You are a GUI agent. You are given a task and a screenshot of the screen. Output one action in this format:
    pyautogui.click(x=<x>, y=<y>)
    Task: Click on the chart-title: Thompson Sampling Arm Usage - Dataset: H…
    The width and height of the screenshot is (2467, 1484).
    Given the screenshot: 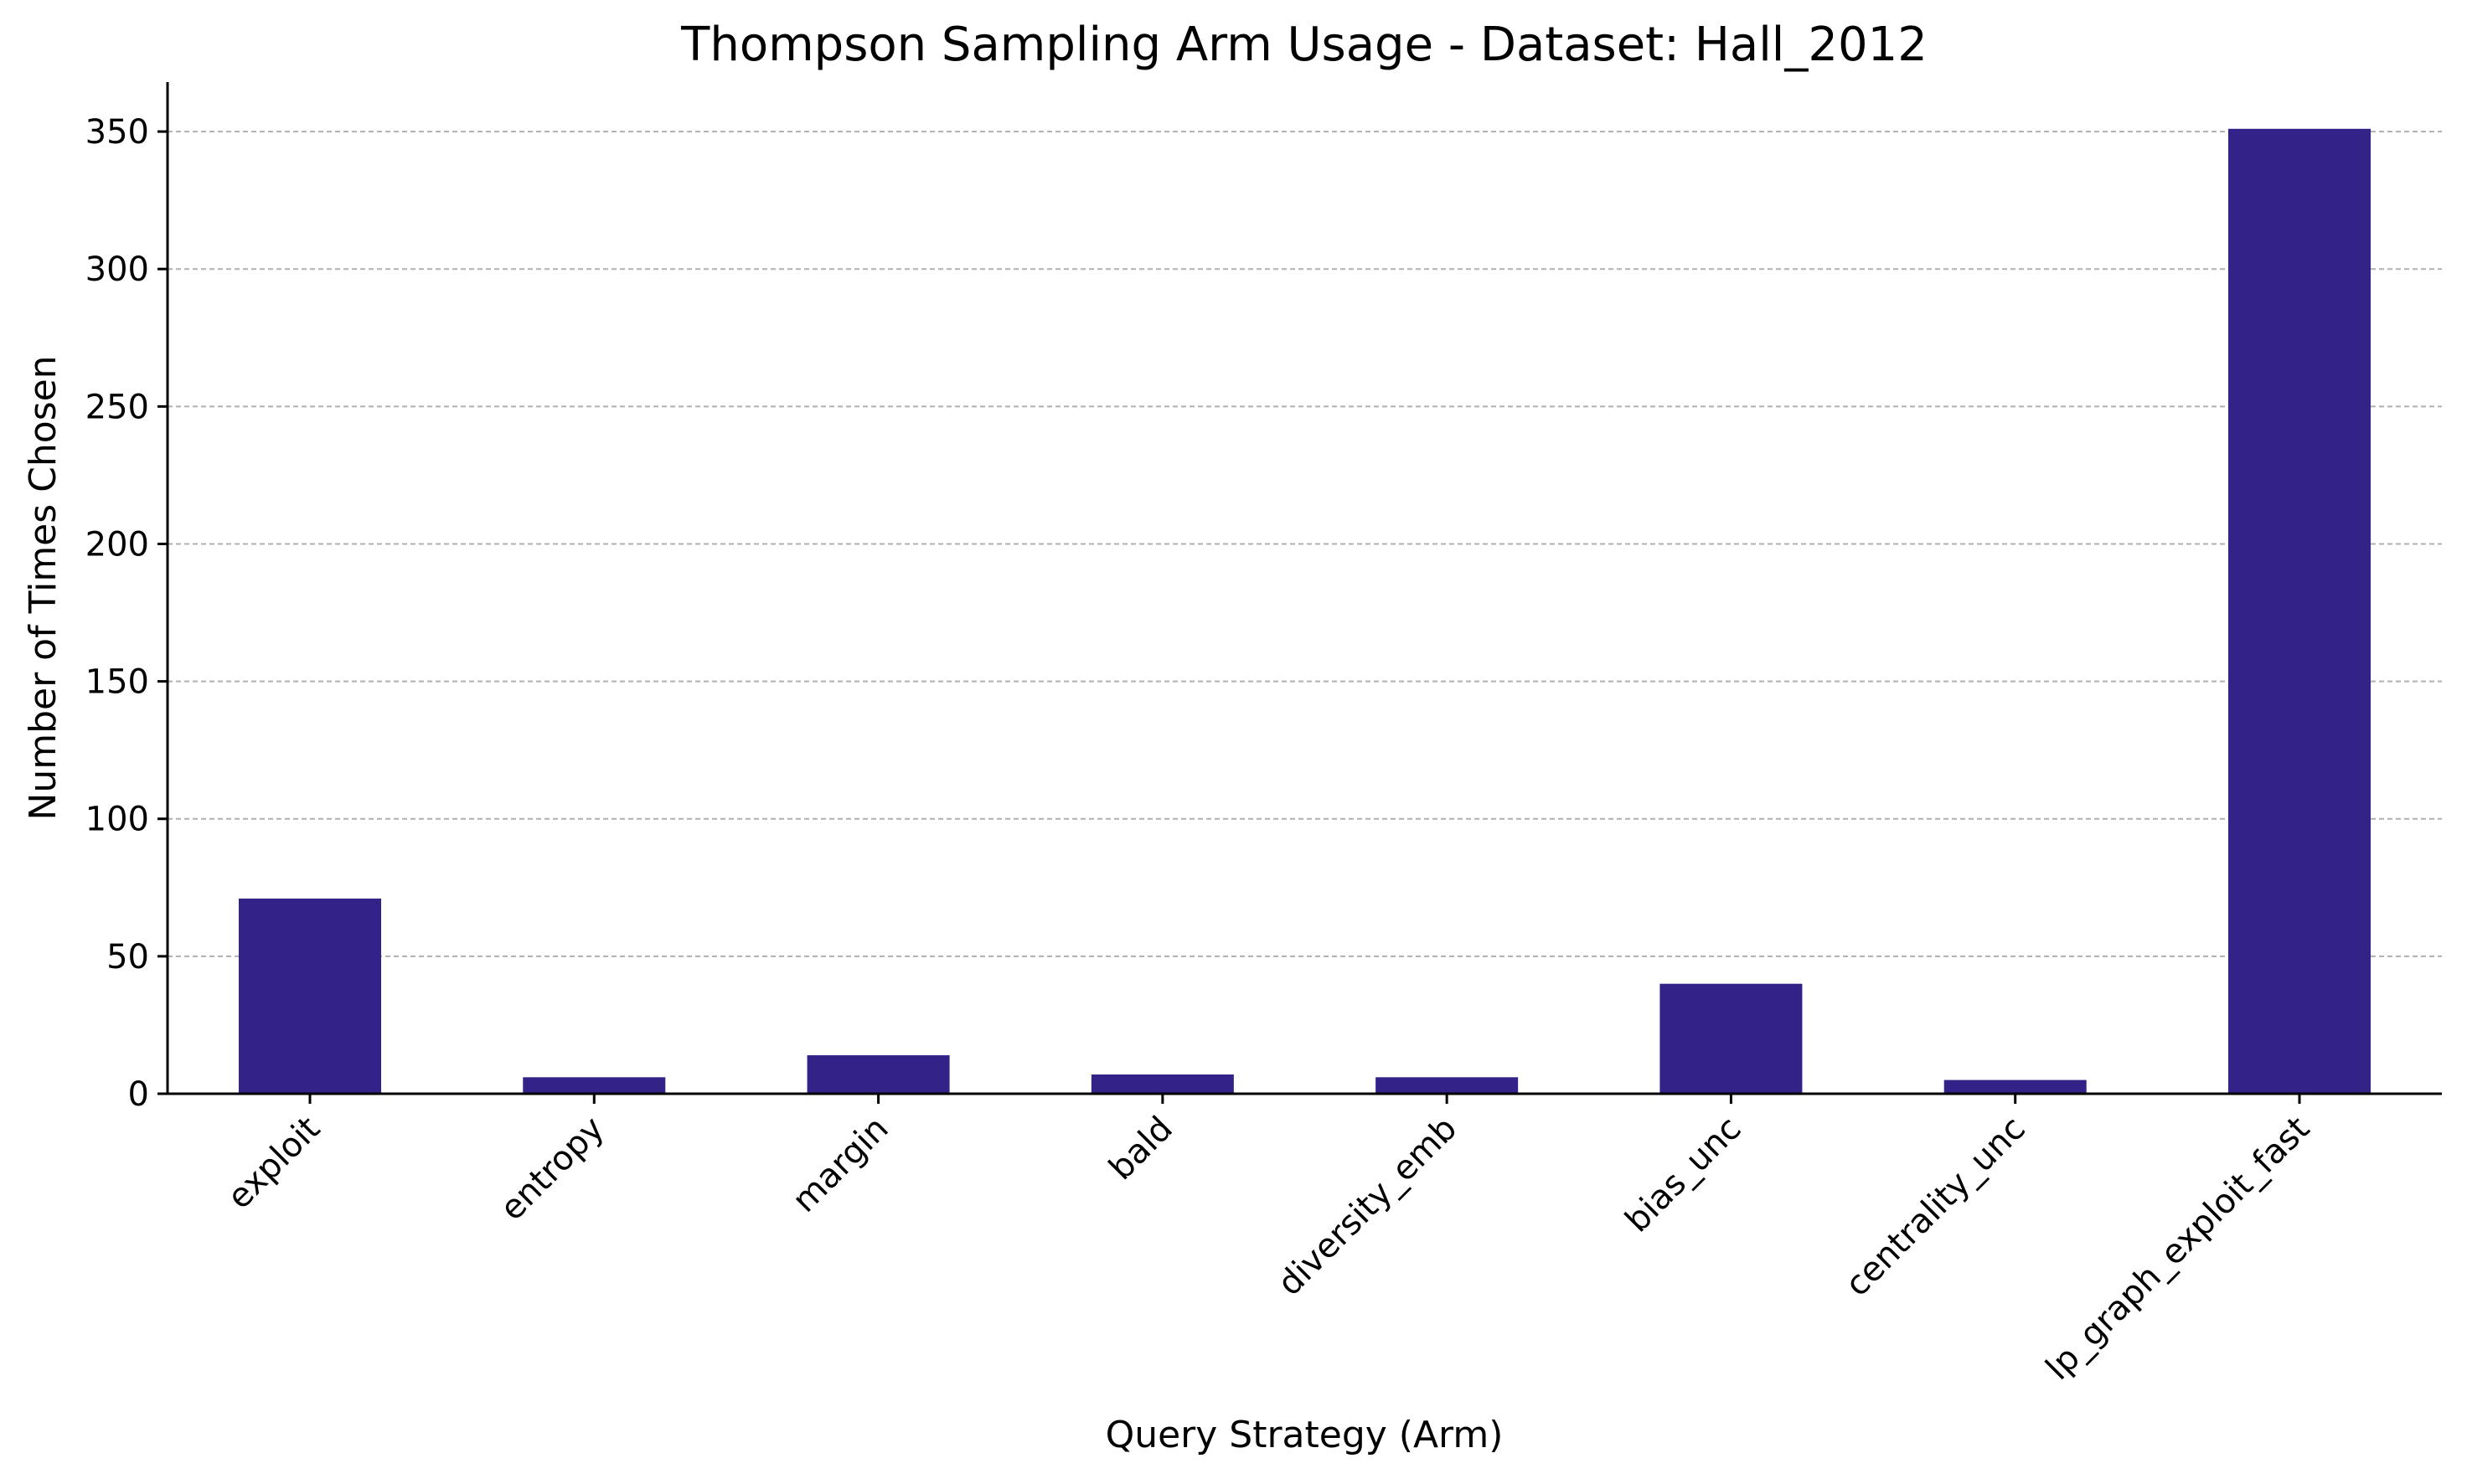 What is the action you would take?
    pyautogui.click(x=1304, y=45)
    